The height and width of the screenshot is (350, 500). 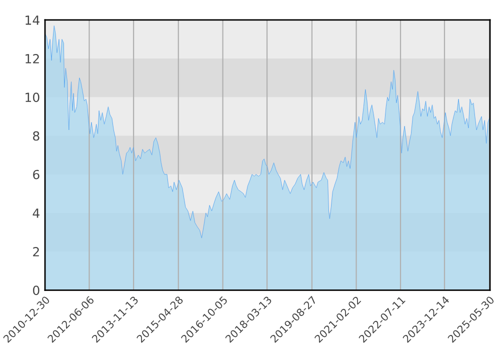 What do you see at coordinates (32, 59) in the screenshot?
I see `y-tick-label: 12` at bounding box center [32, 59].